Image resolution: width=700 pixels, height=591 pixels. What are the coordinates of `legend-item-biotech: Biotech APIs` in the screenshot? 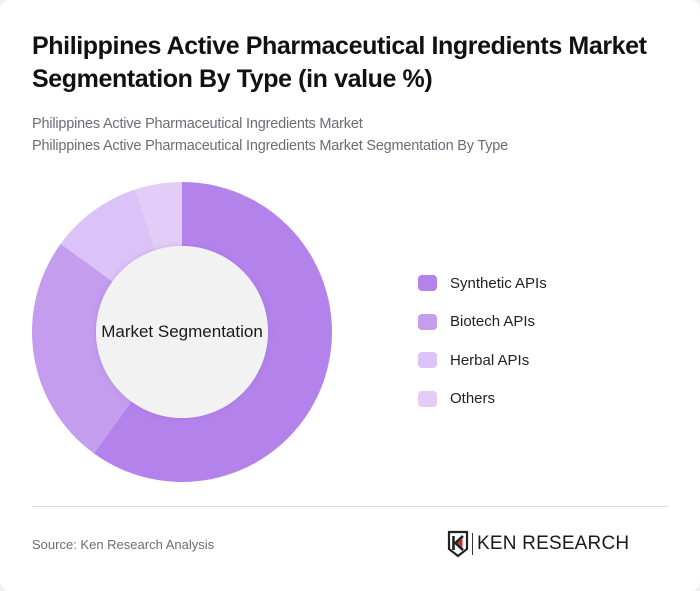 It's located at (482, 322).